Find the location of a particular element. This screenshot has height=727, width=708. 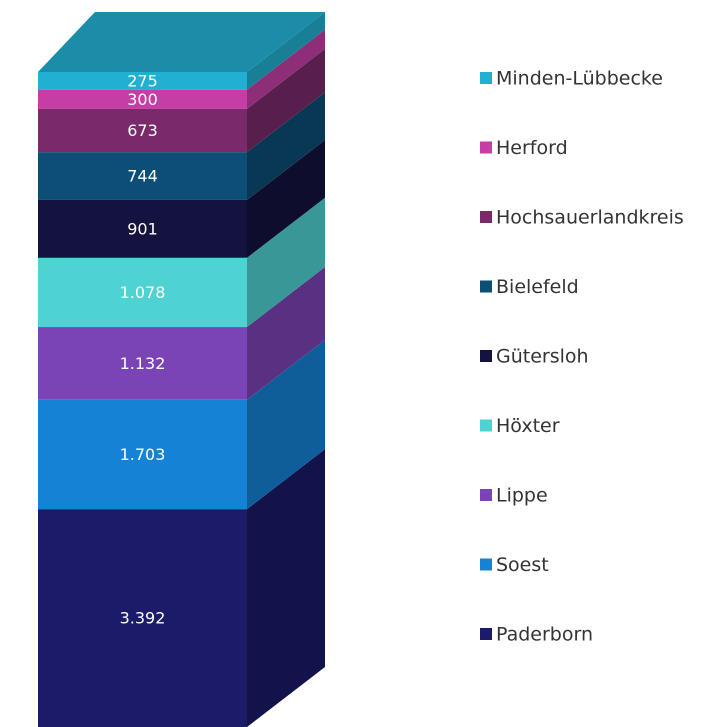

value-label: 901 is located at coordinates (142, 228).